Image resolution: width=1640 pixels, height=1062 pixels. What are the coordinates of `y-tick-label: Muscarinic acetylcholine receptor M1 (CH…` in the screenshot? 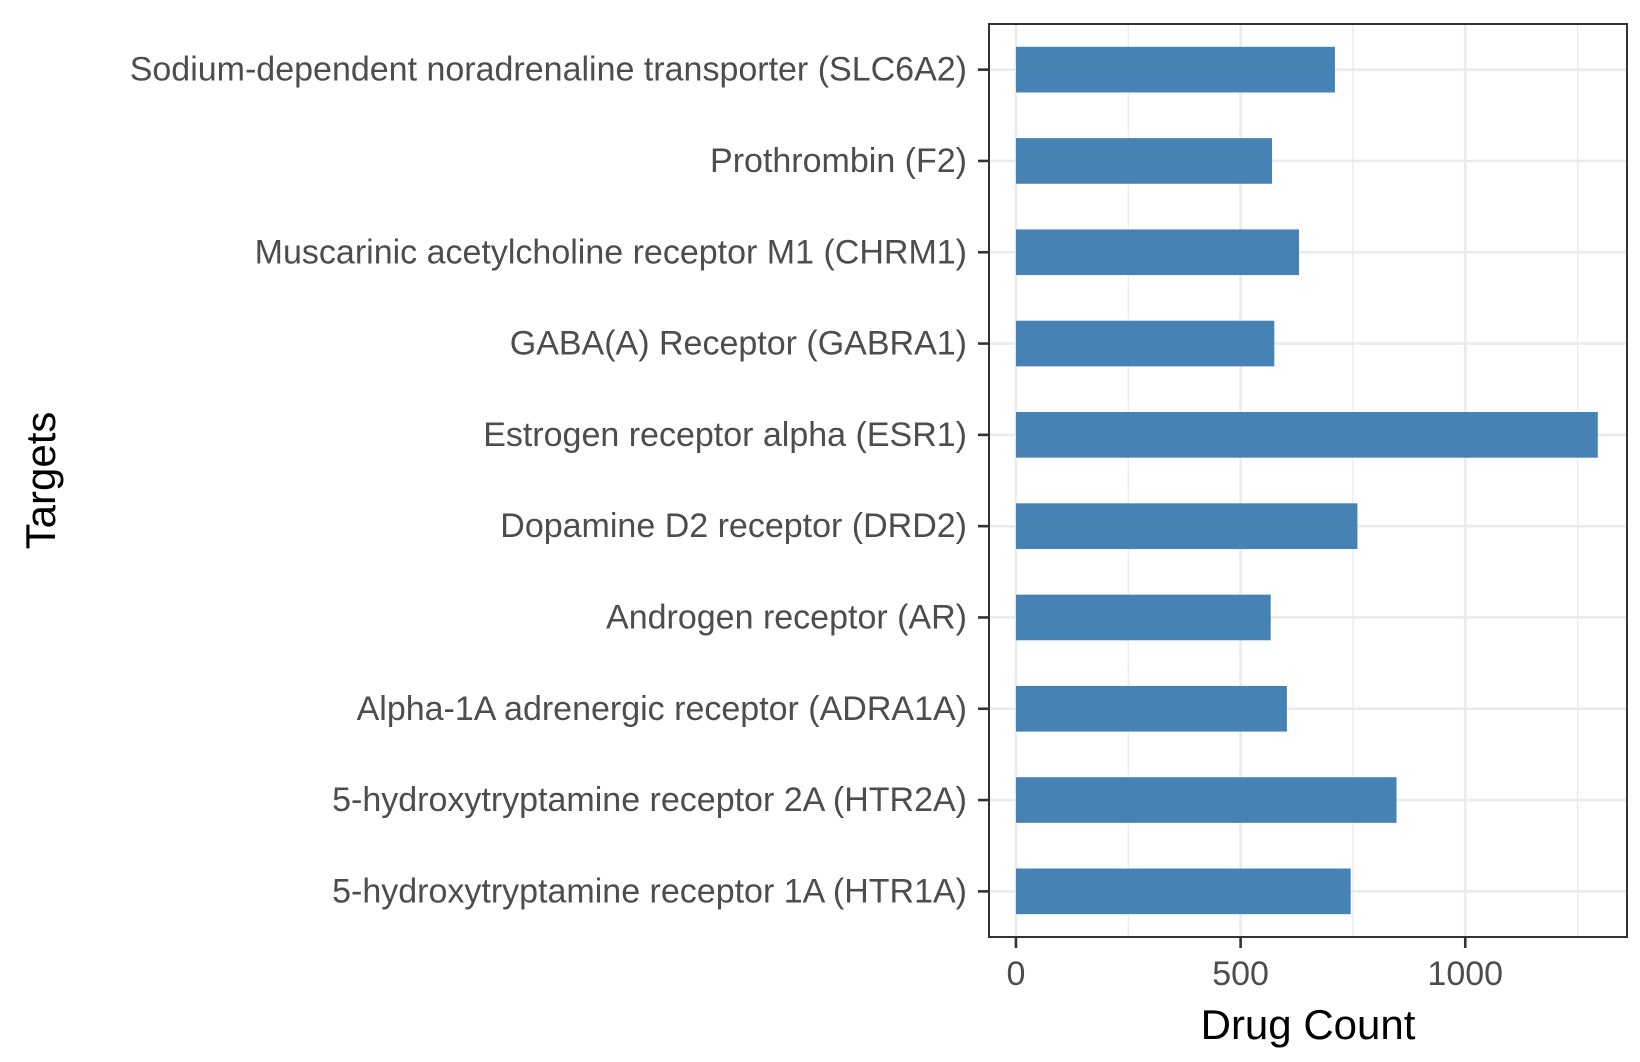 It's located at (611, 252).